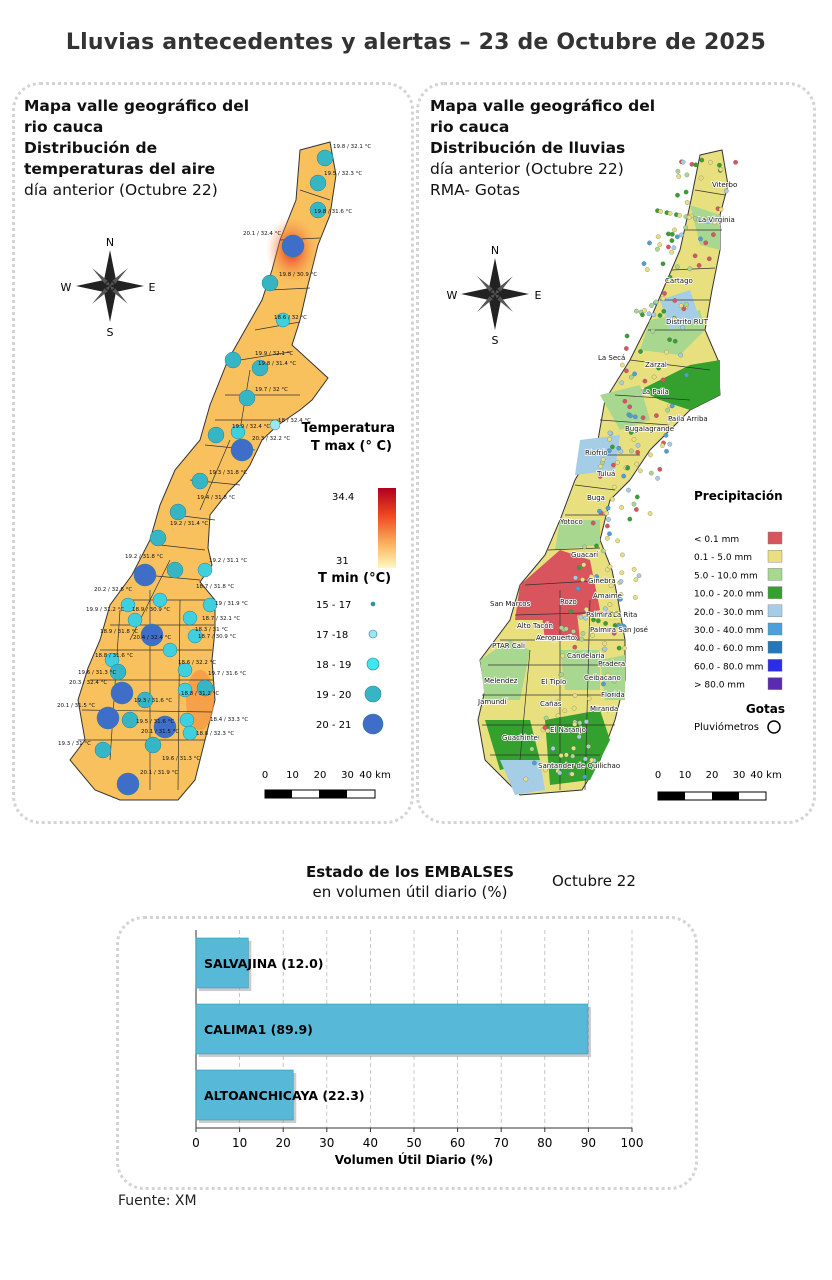 This screenshot has height=1280, width=832. Describe the element at coordinates (716, 220) in the screenshot. I see `town-label: La Virginia` at that location.